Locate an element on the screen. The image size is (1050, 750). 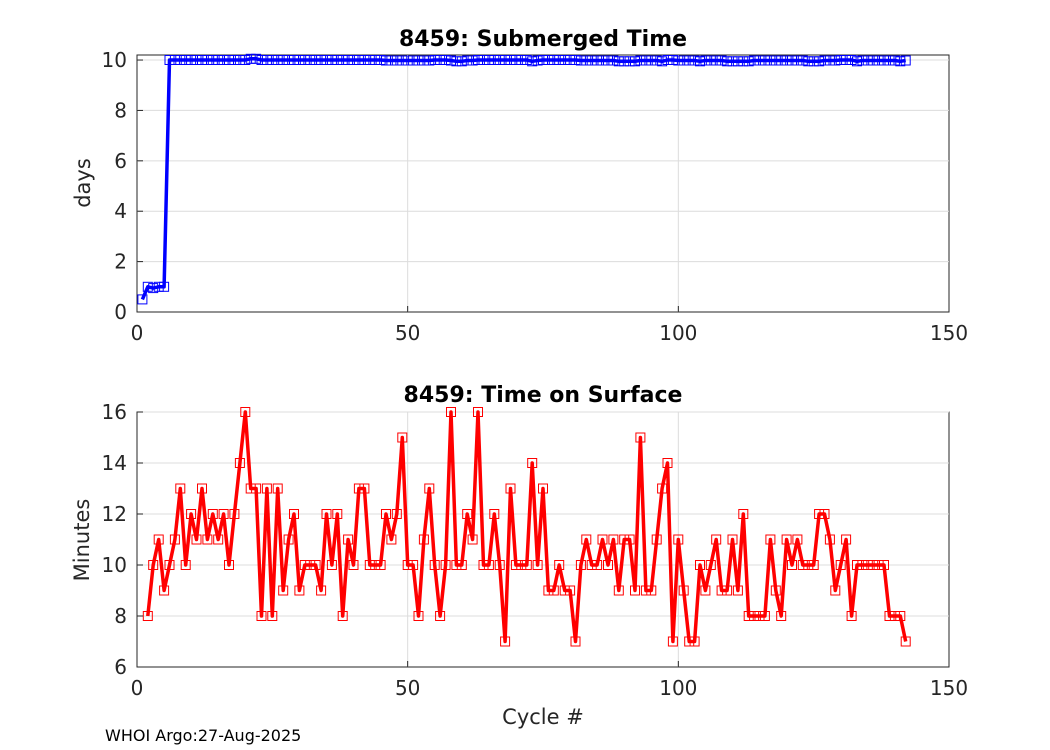
submerged-time-ytick-label: 2 is located at coordinates (120, 262).